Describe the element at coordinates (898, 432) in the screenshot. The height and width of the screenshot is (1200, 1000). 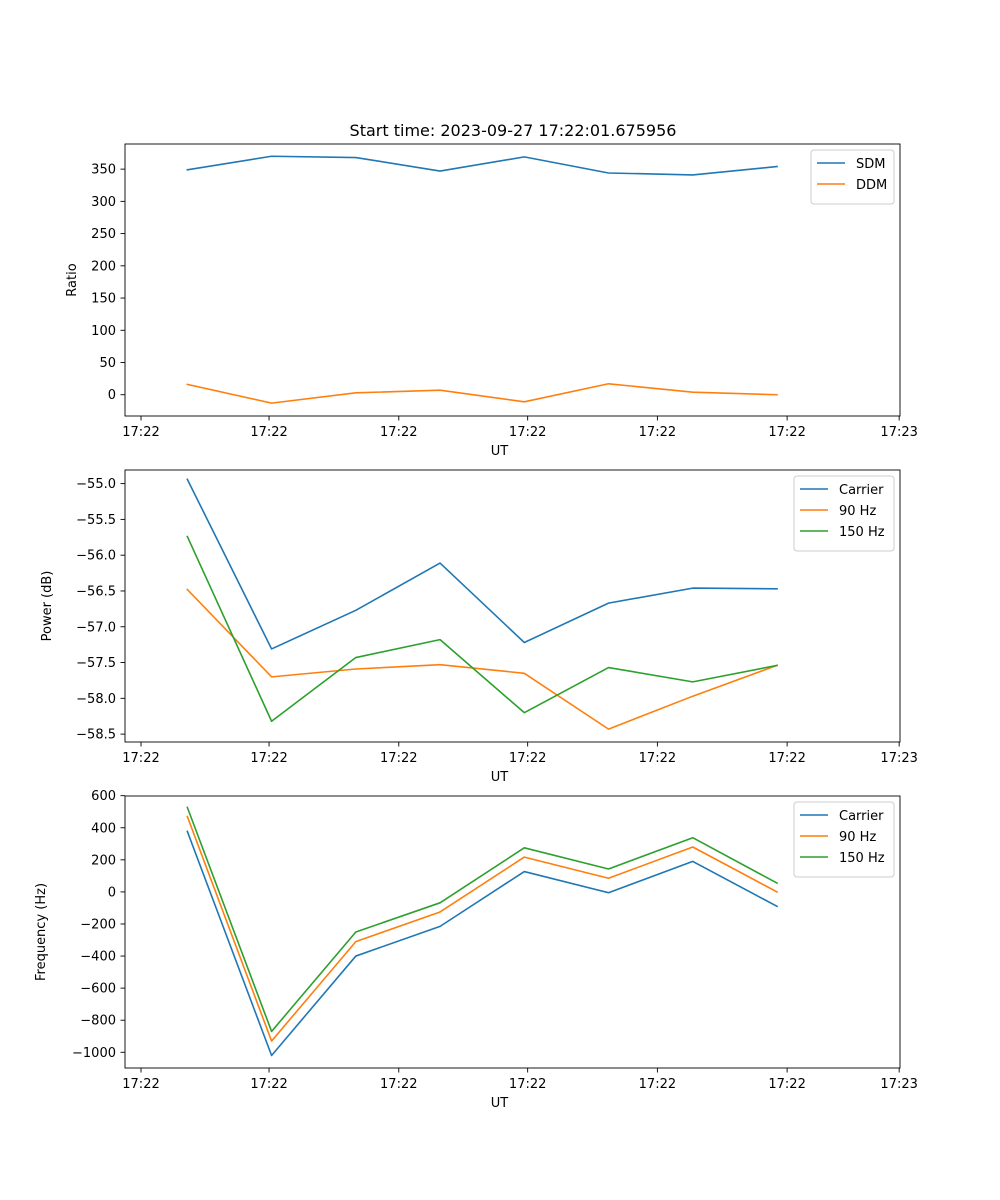
I see `x-tick-label-1-7: 17:23` at that location.